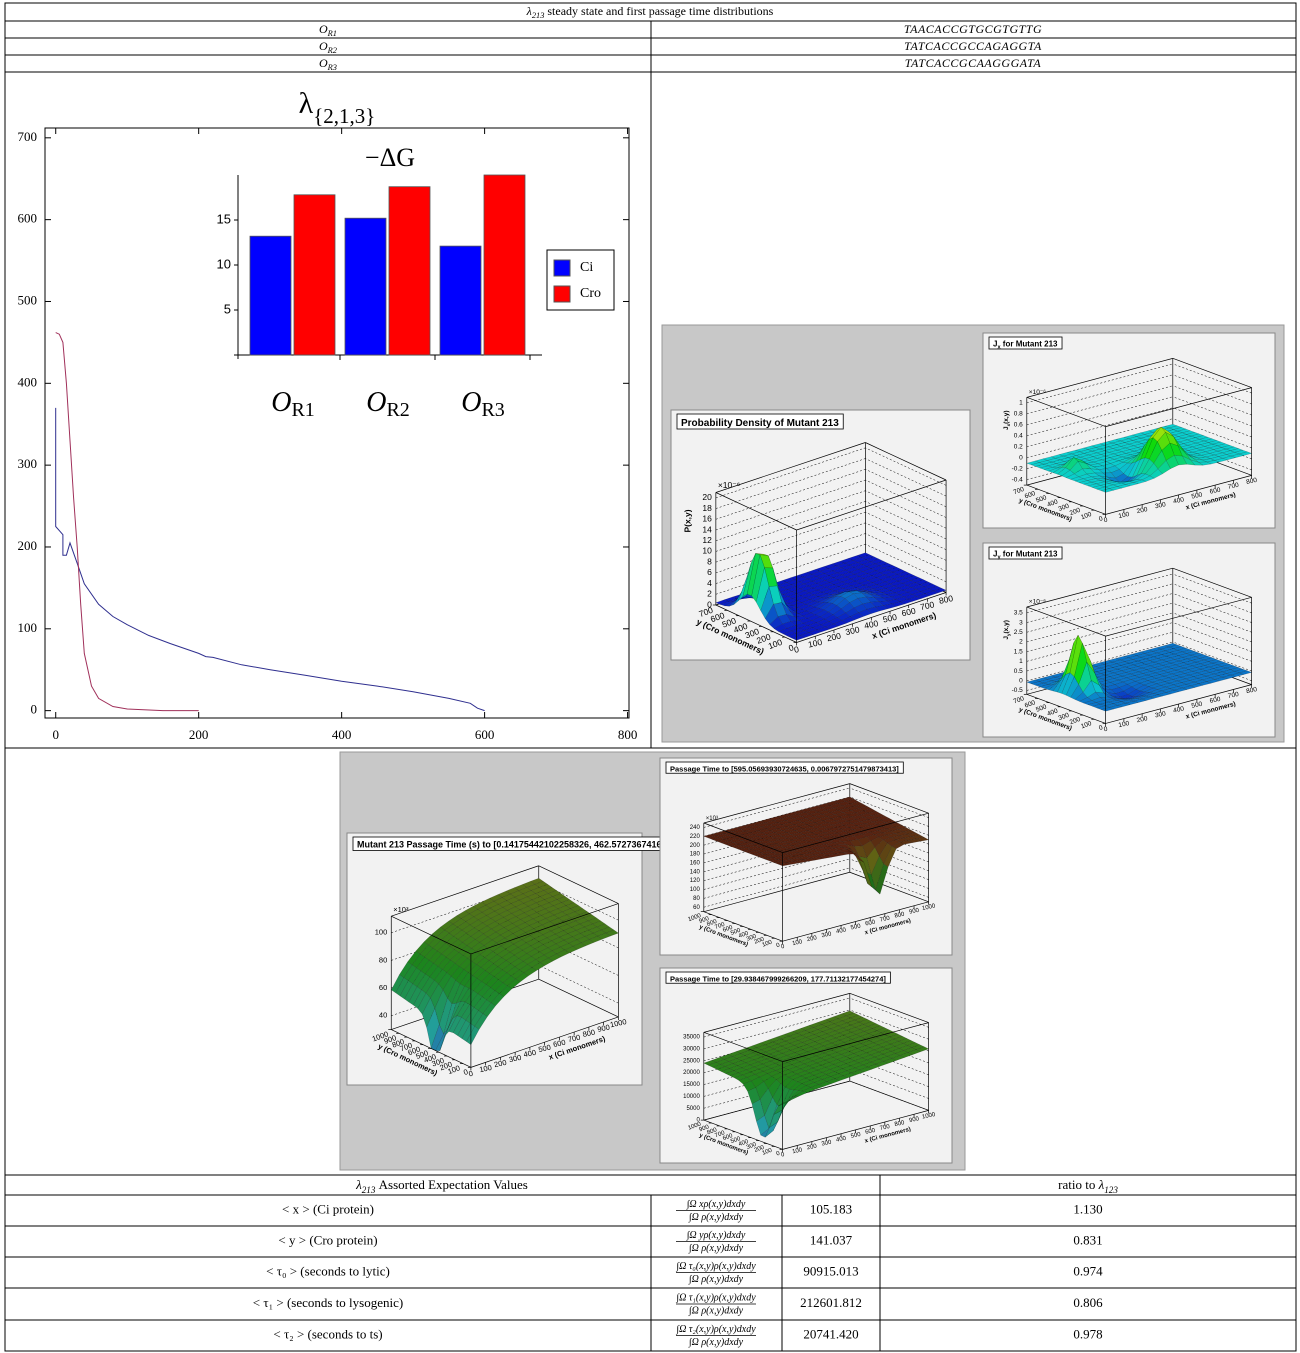 The image size is (1300, 1353). I want to click on y-tick-label: 100, so click(453, 1069).